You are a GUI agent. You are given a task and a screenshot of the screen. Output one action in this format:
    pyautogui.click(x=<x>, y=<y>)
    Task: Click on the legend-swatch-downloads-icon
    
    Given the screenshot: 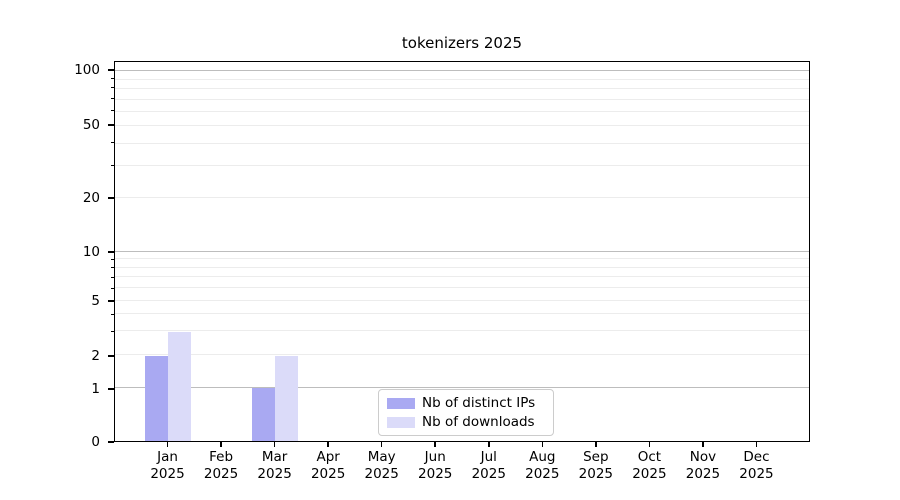 What is the action you would take?
    pyautogui.click(x=401, y=422)
    